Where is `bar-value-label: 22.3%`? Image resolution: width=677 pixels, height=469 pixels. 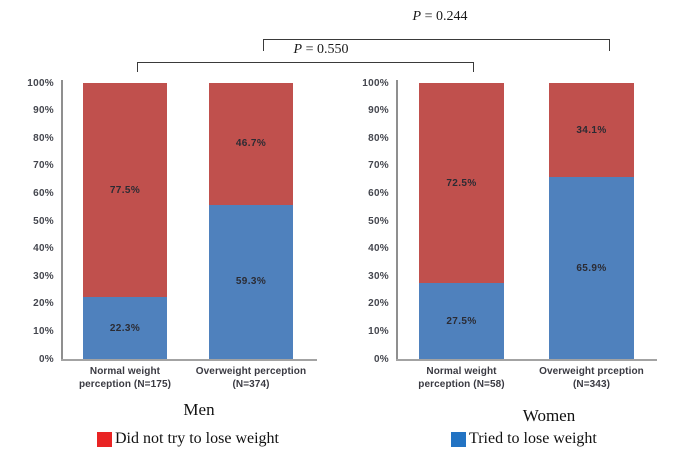
bar-value-label: 22.3% is located at coordinates (125, 328).